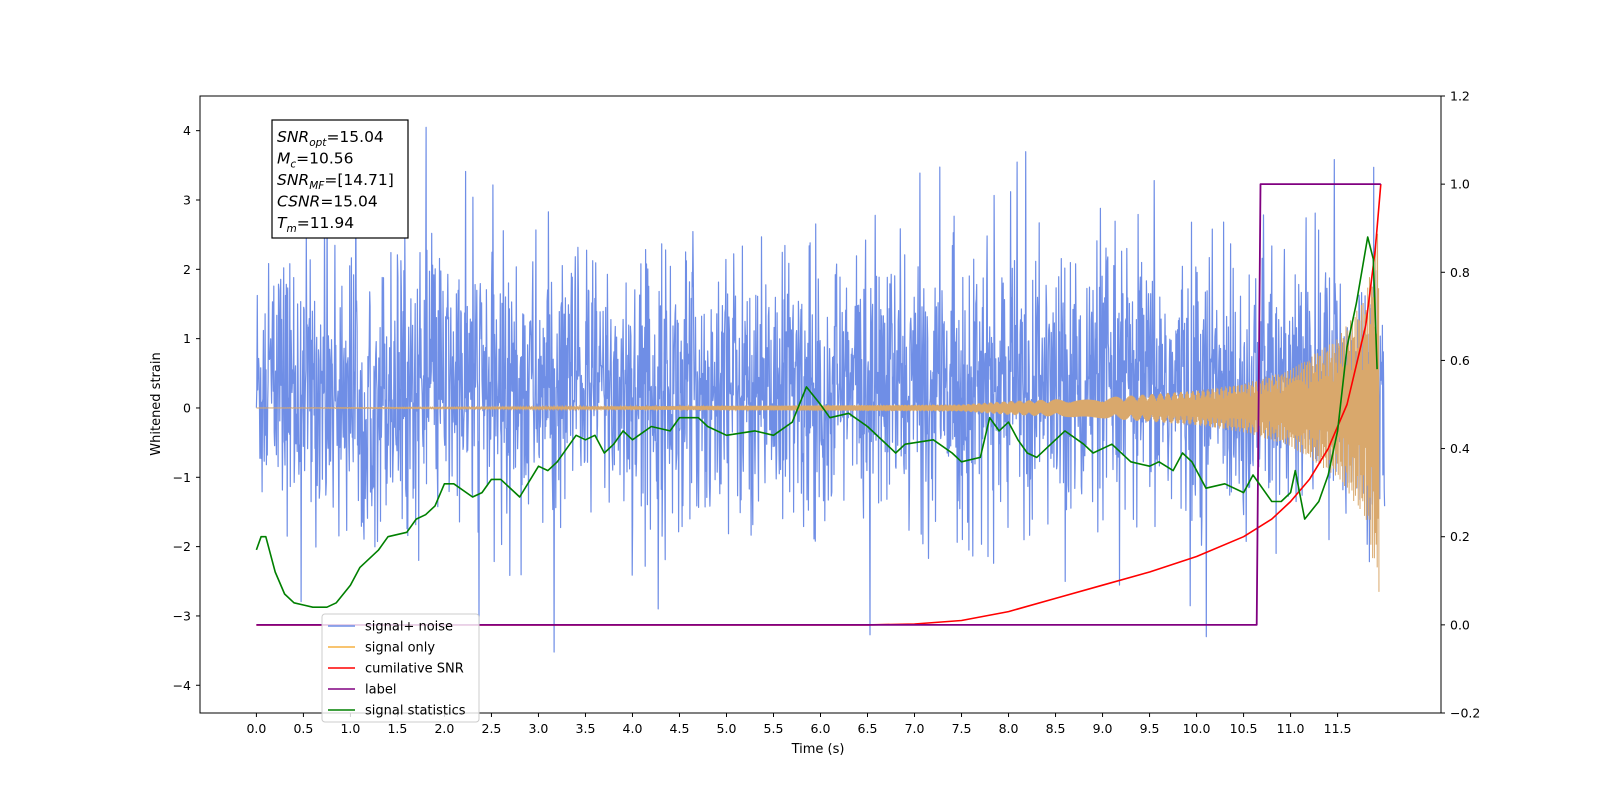 Image resolution: width=1600 pixels, height=800 pixels. Describe the element at coordinates (187, 130) in the screenshot. I see `y-left-tick-label: 4` at that location.